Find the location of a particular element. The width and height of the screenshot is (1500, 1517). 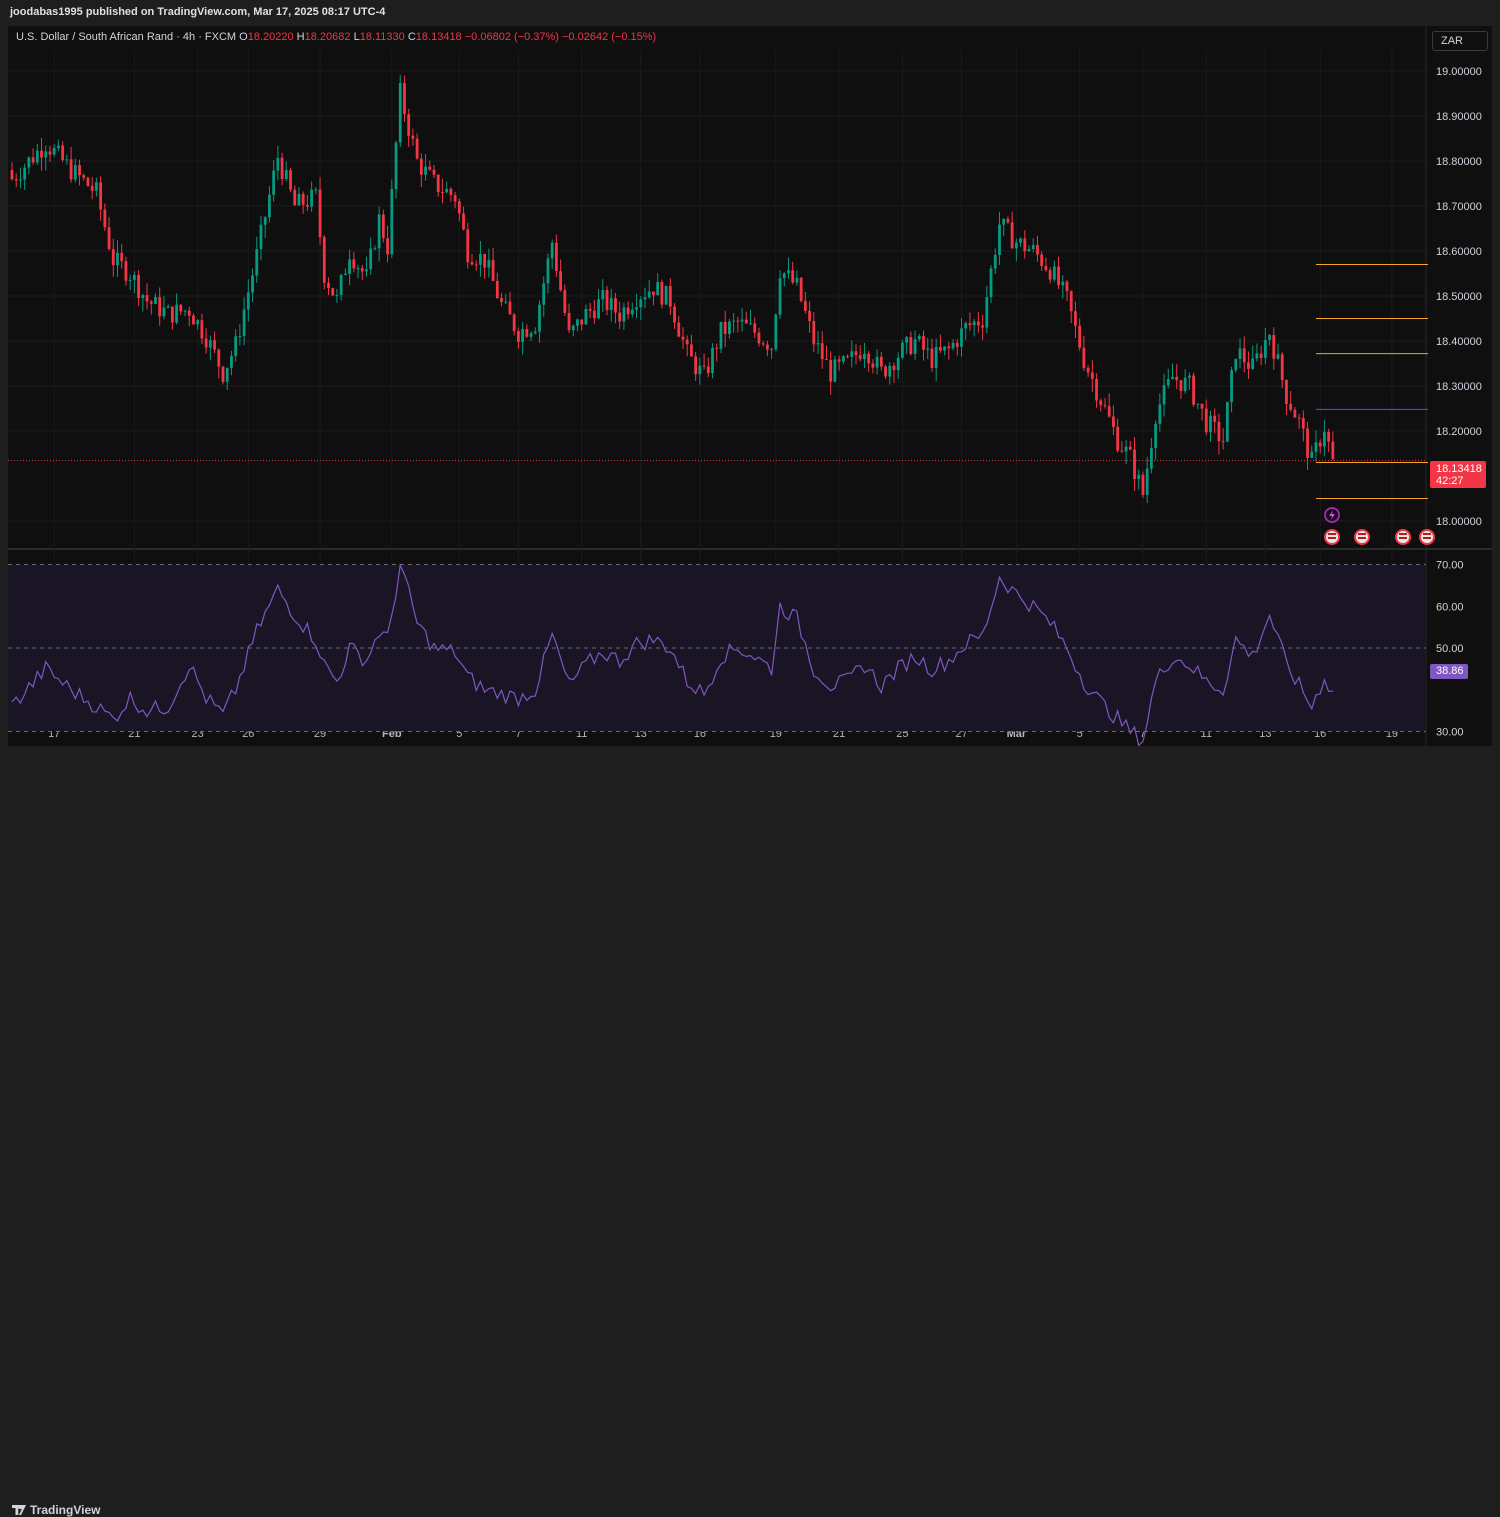

open-label: O is located at coordinates (243, 37).